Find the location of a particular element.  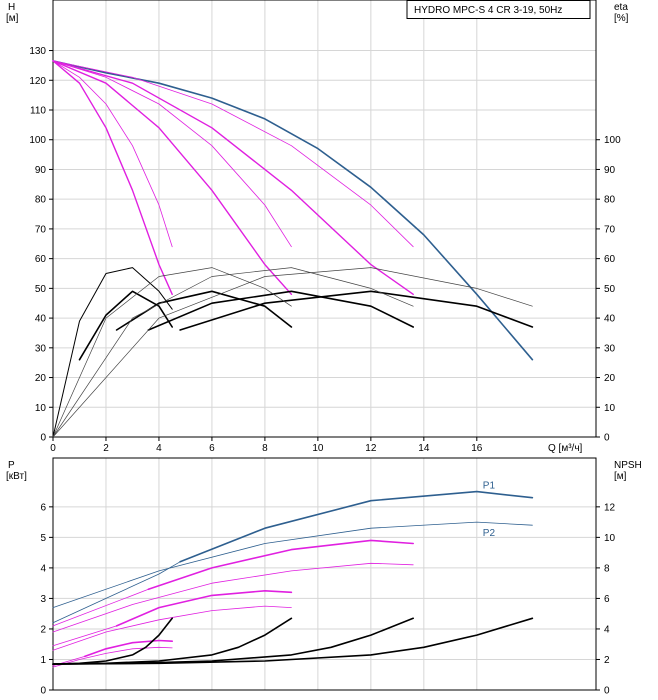

y-tick-label: 6 is located at coordinates (43, 507).